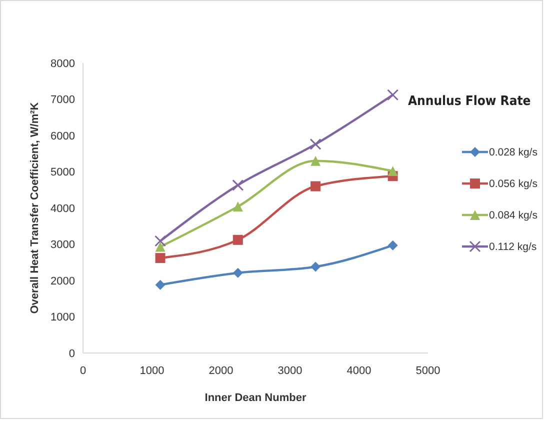 Image resolution: width=552 pixels, height=423 pixels. Describe the element at coordinates (290, 371) in the screenshot. I see `x-tick-label: 3000` at that location.